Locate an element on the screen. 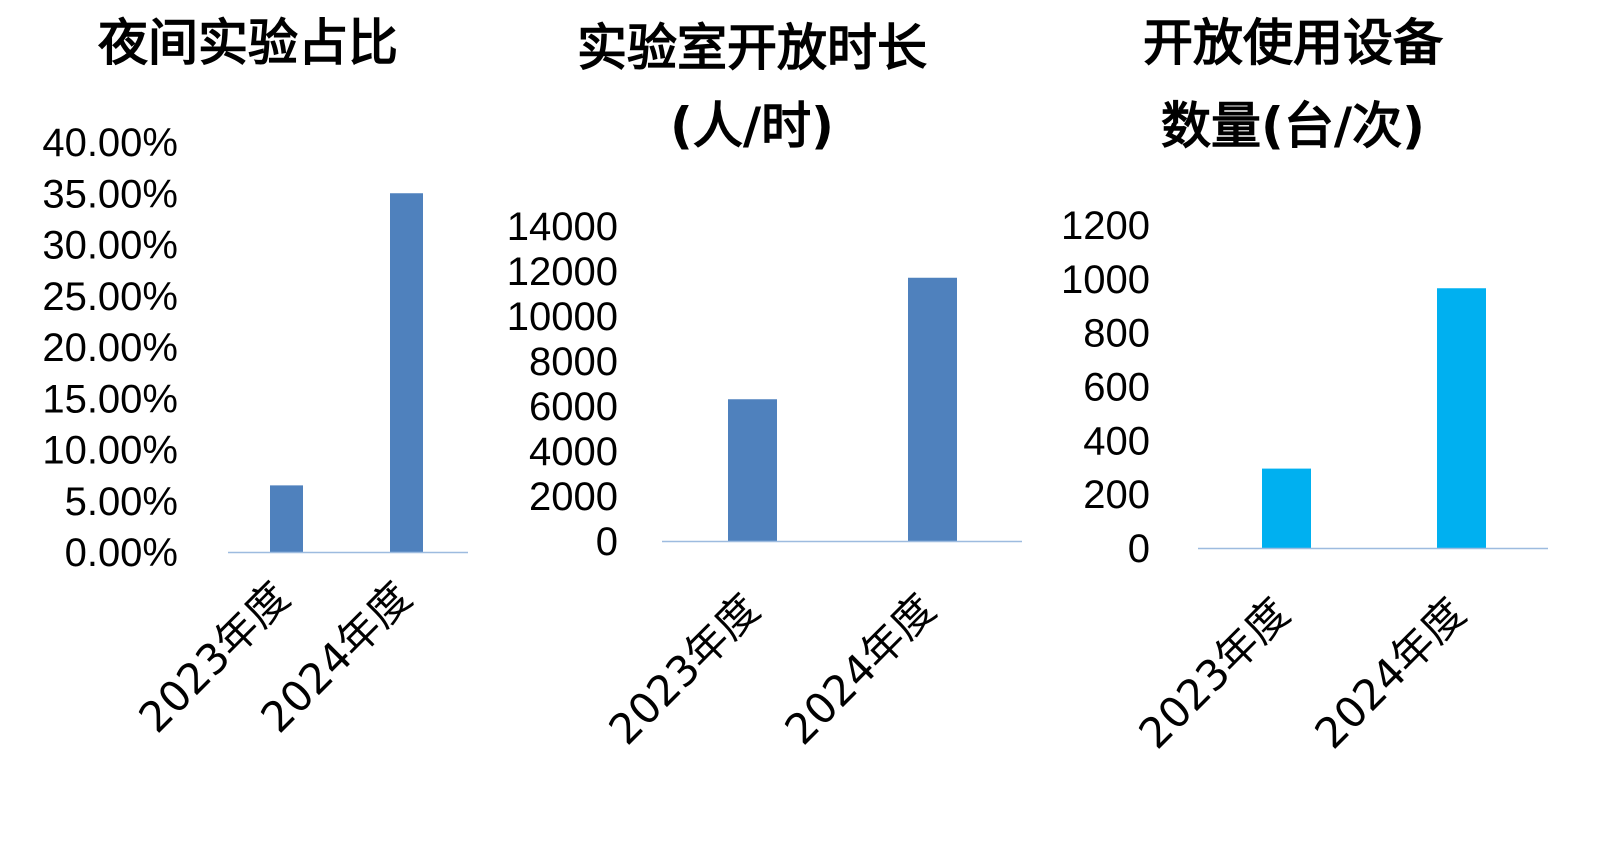  chart1-ytick-label: 30.00% is located at coordinates (110, 246).